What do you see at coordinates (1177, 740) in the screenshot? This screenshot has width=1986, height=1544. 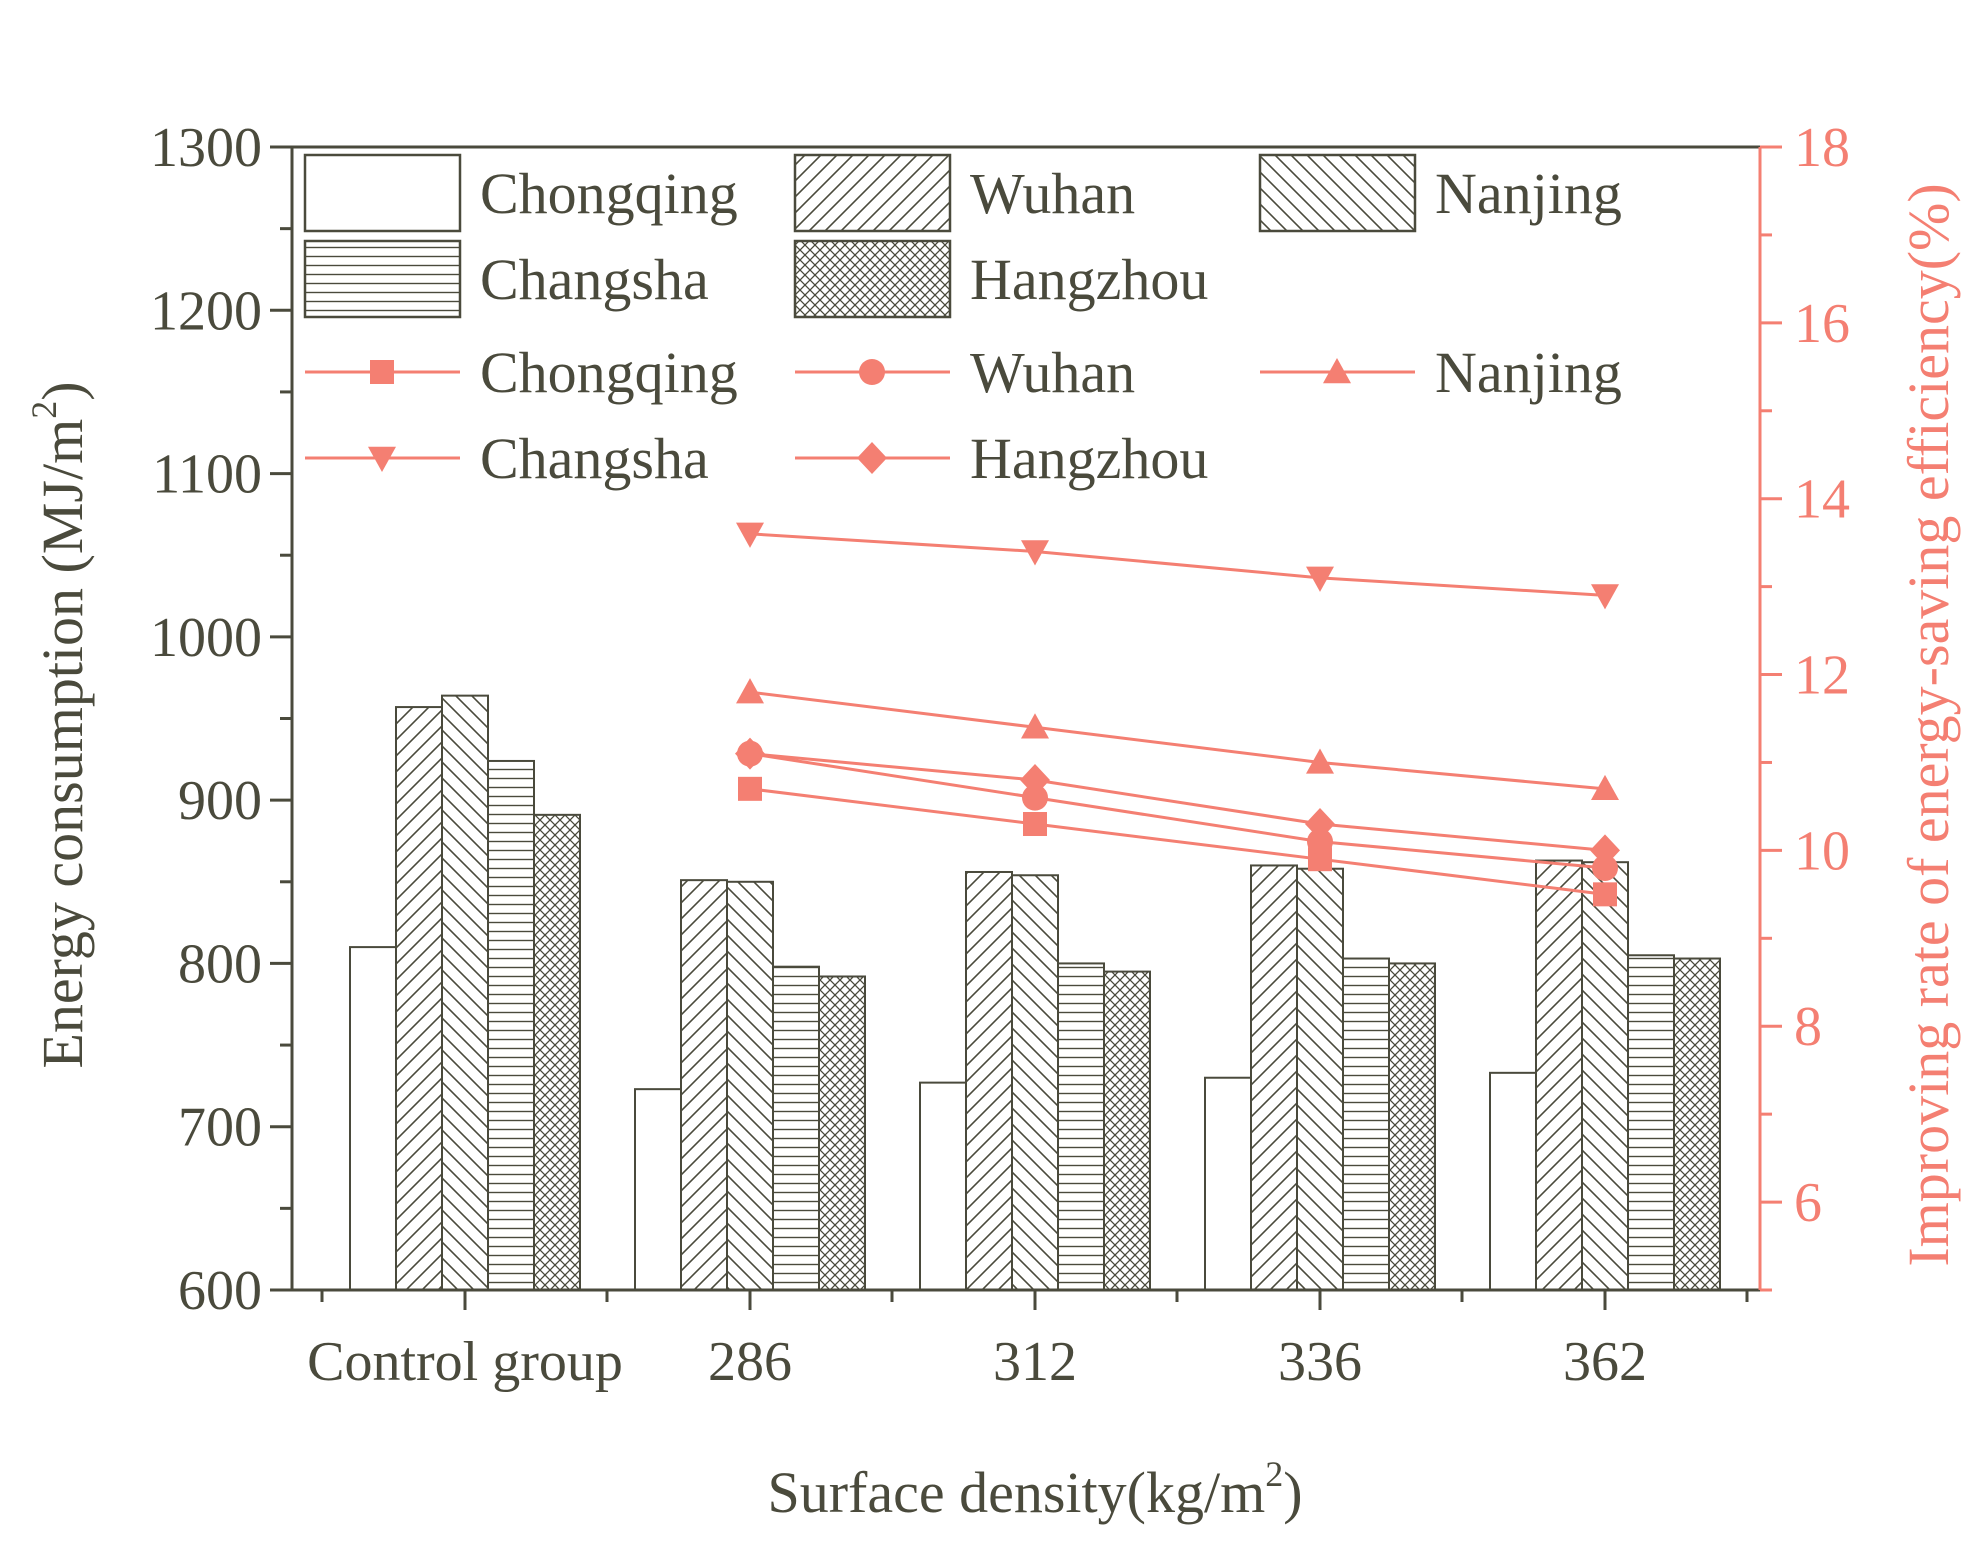 I see `line-nanjing` at bounding box center [1177, 740].